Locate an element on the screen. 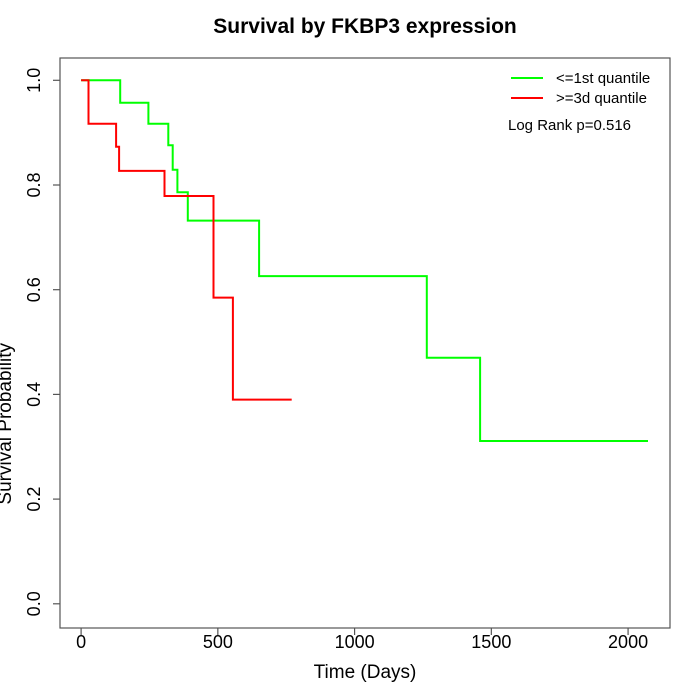  y-tick-label: 0.0 is located at coordinates (34, 603).